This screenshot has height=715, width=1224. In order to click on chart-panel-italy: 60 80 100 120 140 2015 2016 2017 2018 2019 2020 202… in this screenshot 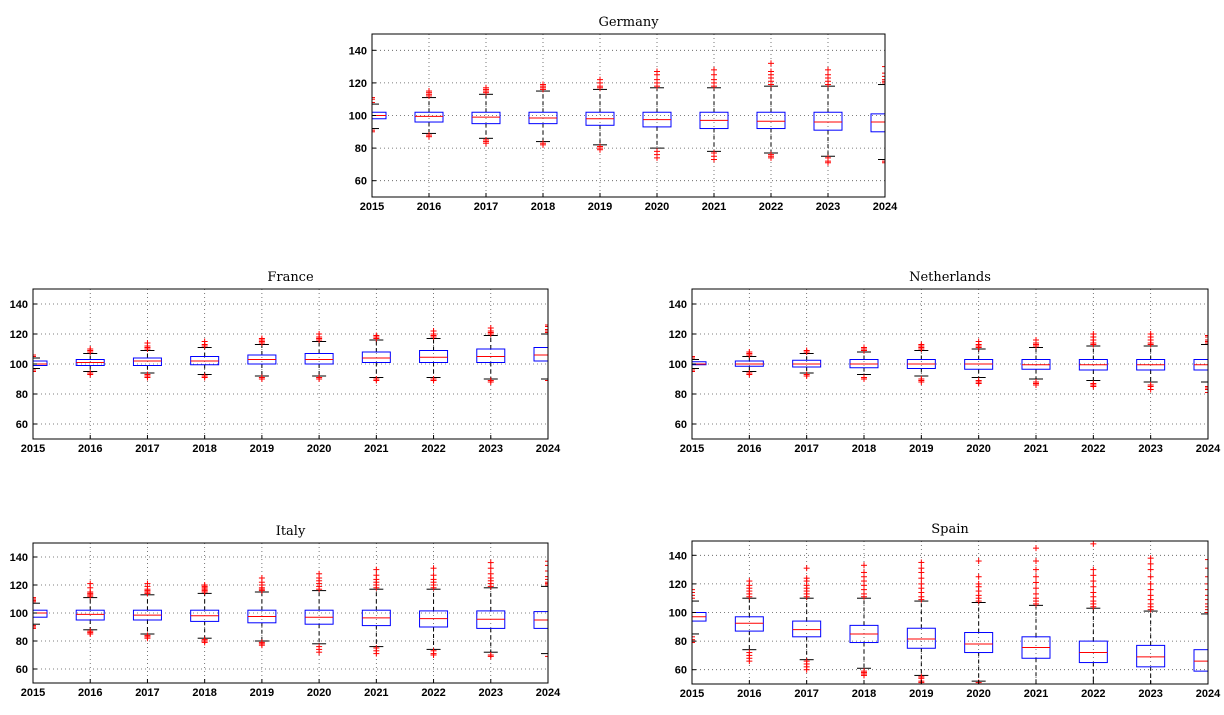, I will do `click(285, 611)`.